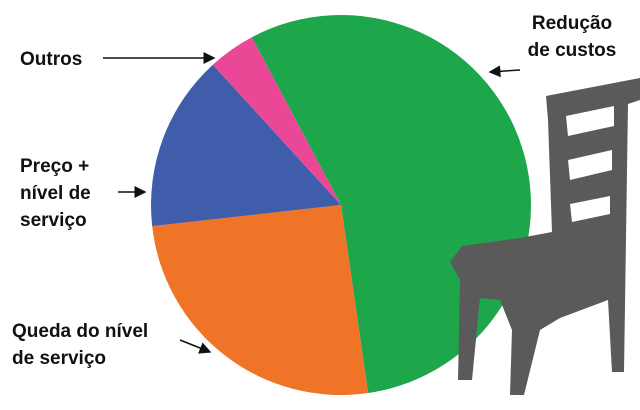  I want to click on slice-label: Queda do nível de serviço, so click(80, 345).